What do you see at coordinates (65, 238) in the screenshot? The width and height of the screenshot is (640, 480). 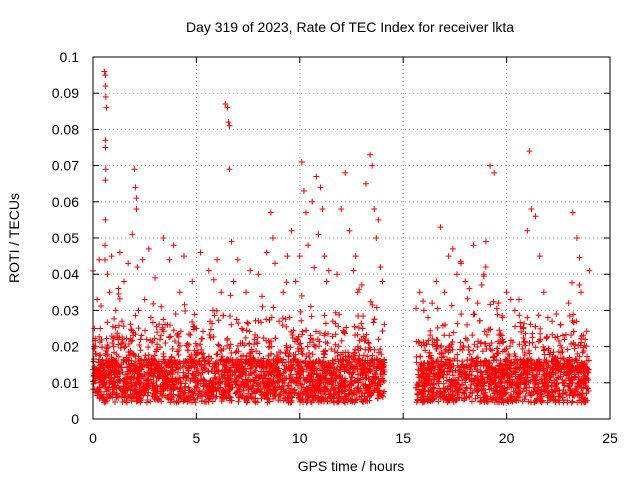 I see `y-tick-label: 0.05` at bounding box center [65, 238].